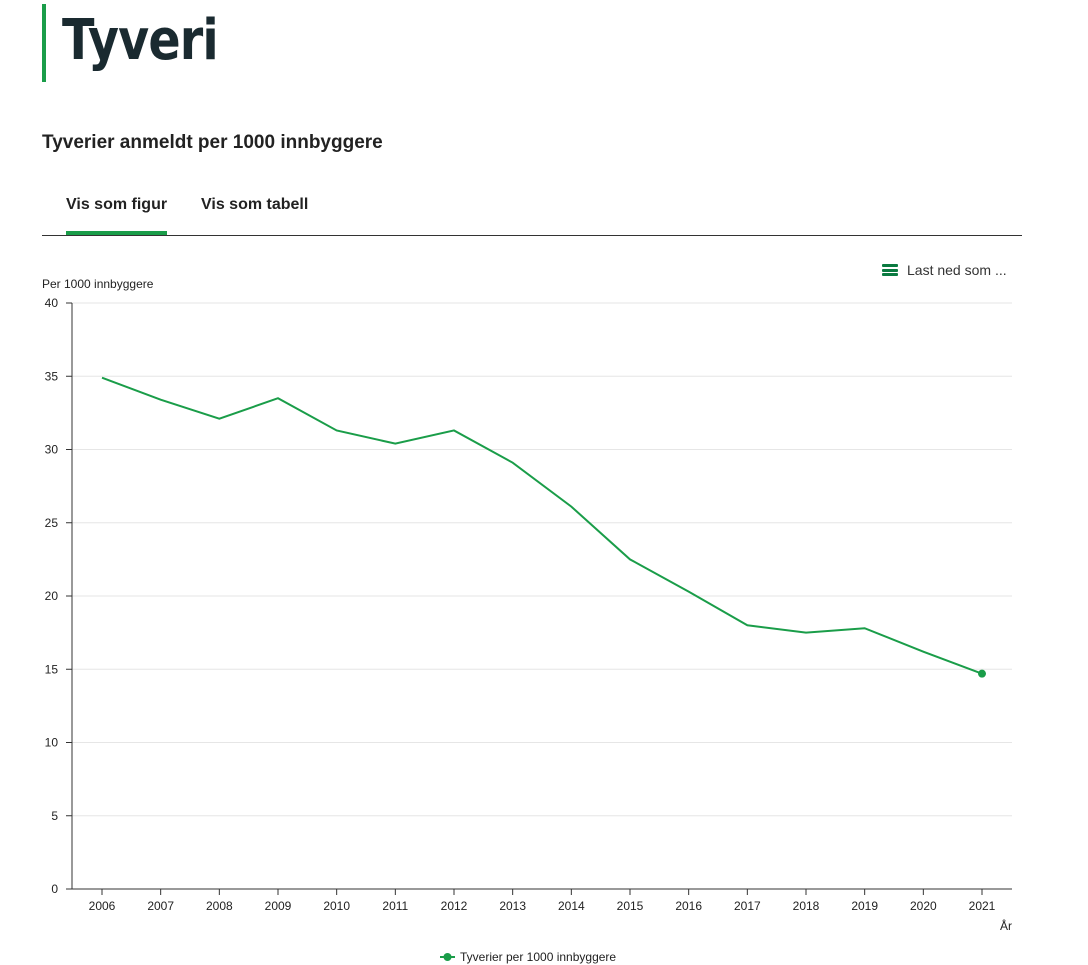 Image resolution: width=1088 pixels, height=965 pixels. Describe the element at coordinates (336, 906) in the screenshot. I see `x-tick-label: 2010` at that location.